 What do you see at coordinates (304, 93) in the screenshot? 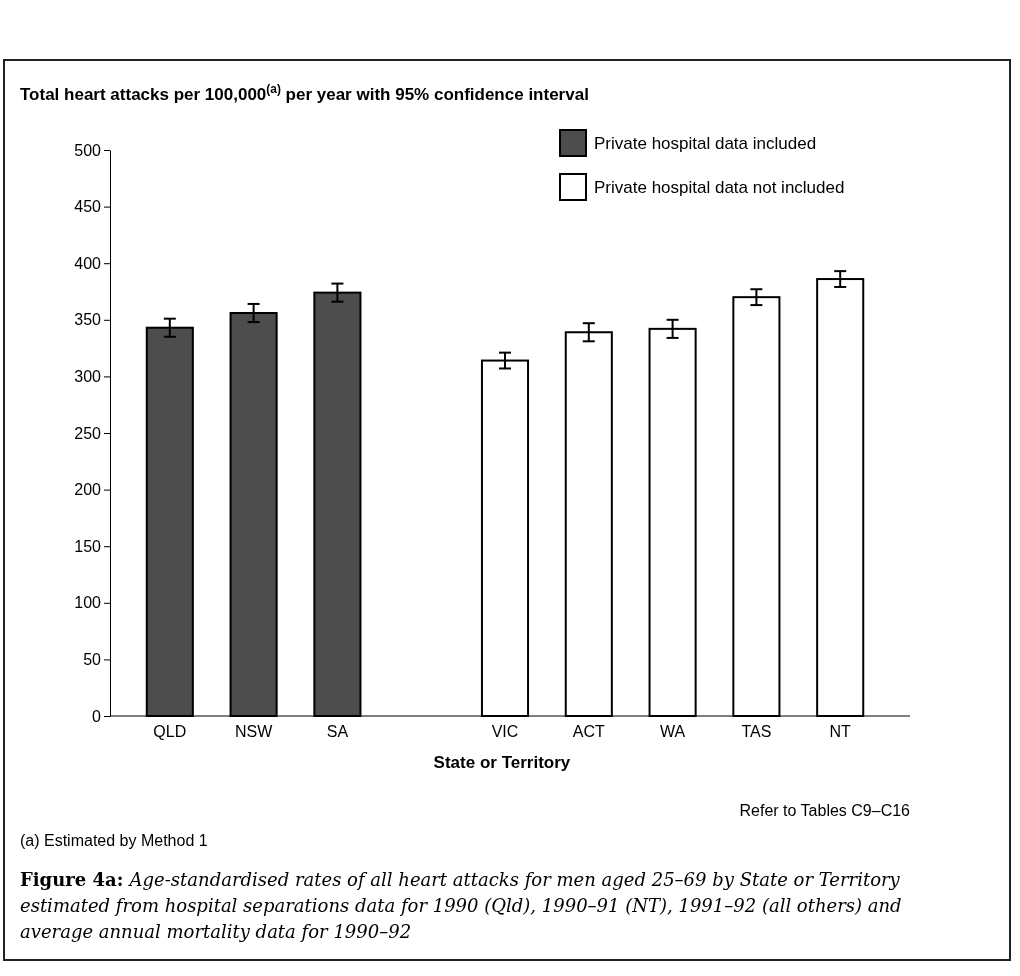
I see `y-axis-title: Total heart attacks per 100,000$^{(a)}$ per year with 95% confidence interval` at bounding box center [304, 93].